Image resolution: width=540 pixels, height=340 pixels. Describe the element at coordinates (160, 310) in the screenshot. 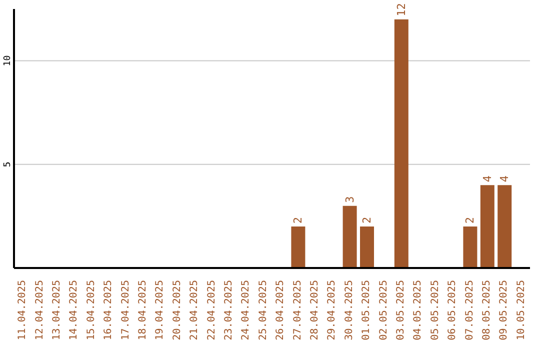

I see `x-tick-label: 19.04.2025` at that location.